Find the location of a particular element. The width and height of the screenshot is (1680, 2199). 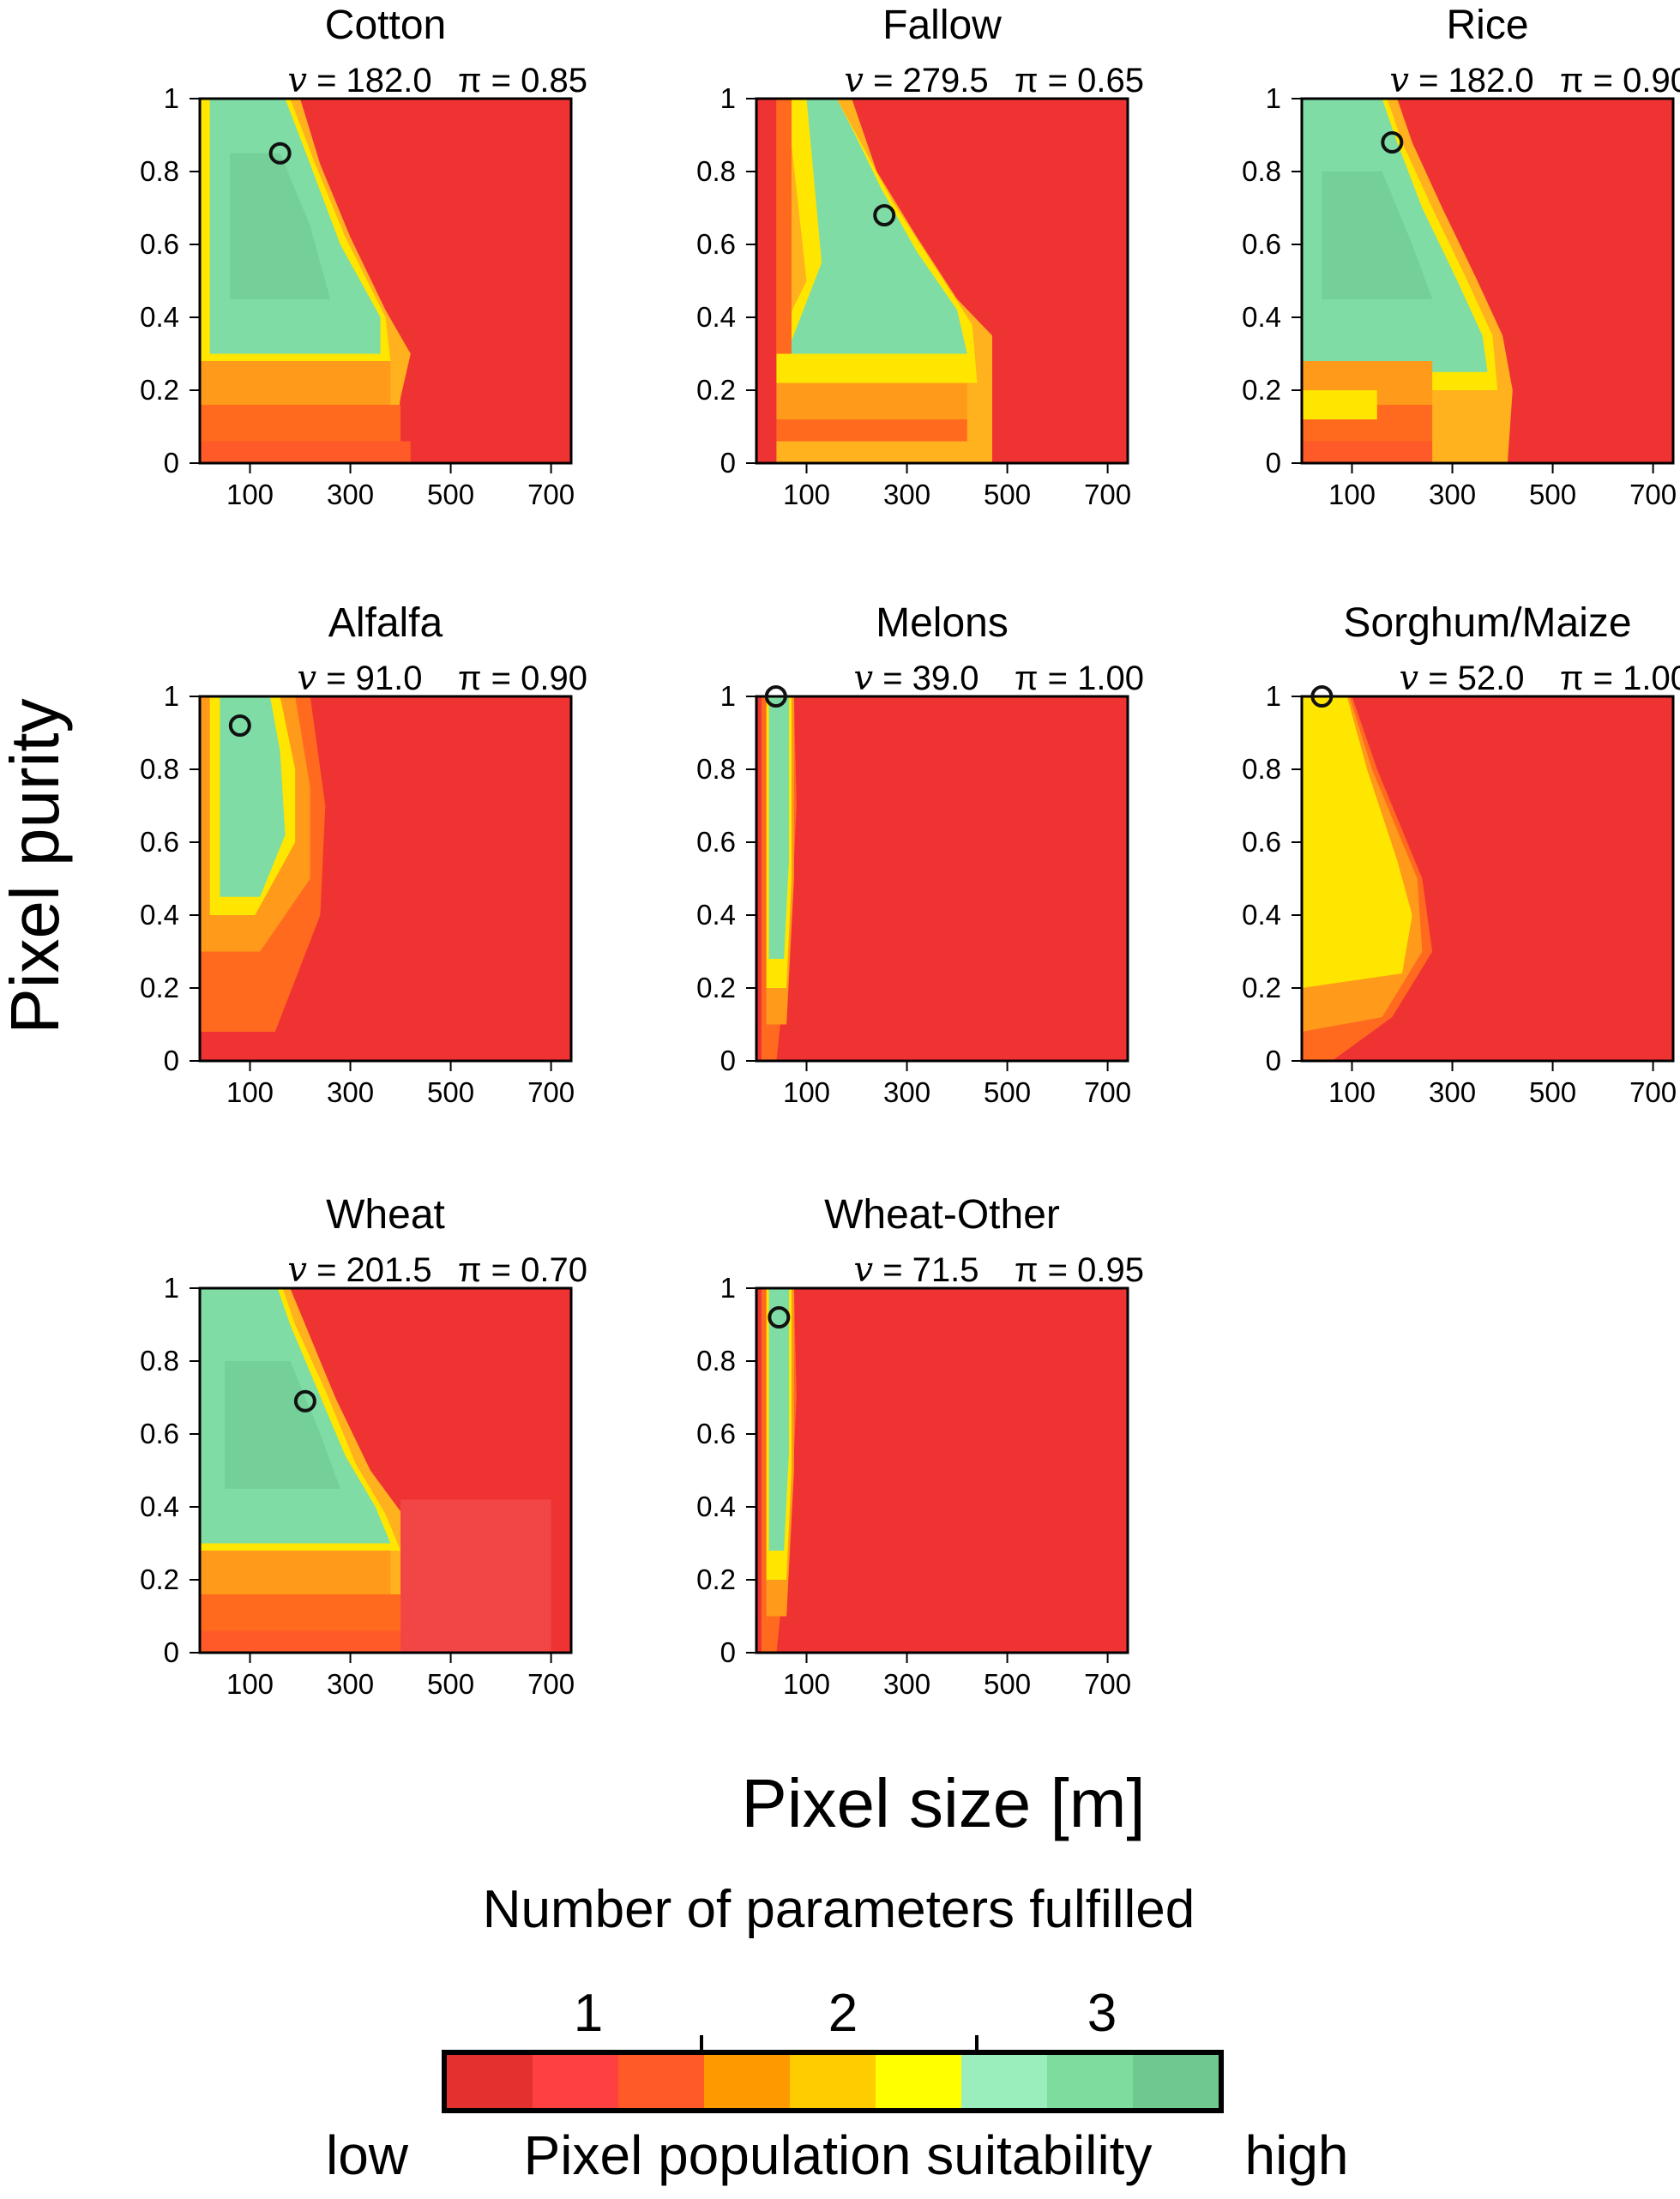

panel-title: Wheat-Other is located at coordinates (942, 1215).